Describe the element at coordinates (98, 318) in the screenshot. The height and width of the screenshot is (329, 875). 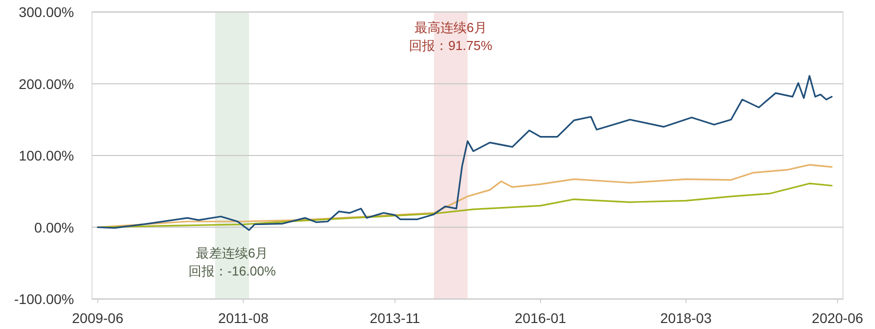
I see `x-tick-label: 2009-06` at that location.